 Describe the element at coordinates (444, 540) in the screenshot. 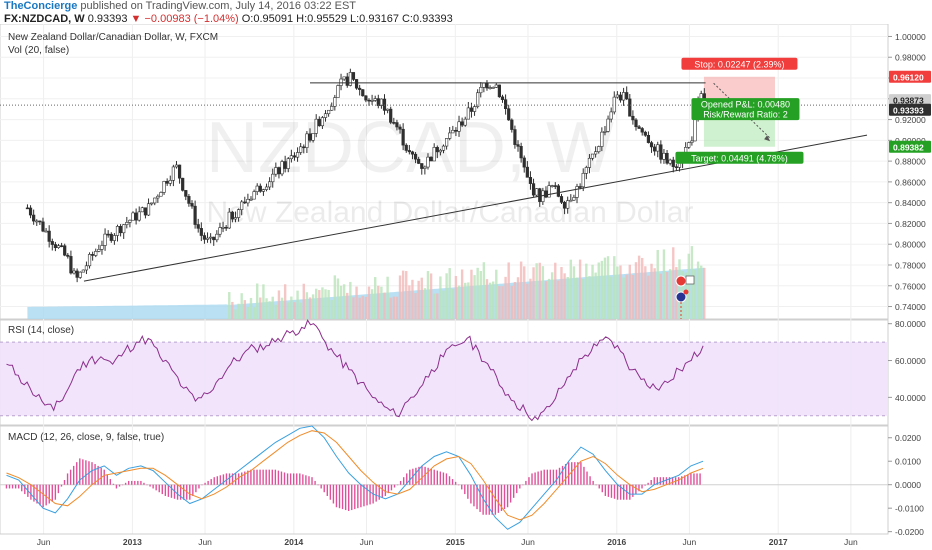

I see `time-axis: Jun 2013 Jun 2014 Jun 2015 Jun 2016 Jun 2017 Jun` at that location.